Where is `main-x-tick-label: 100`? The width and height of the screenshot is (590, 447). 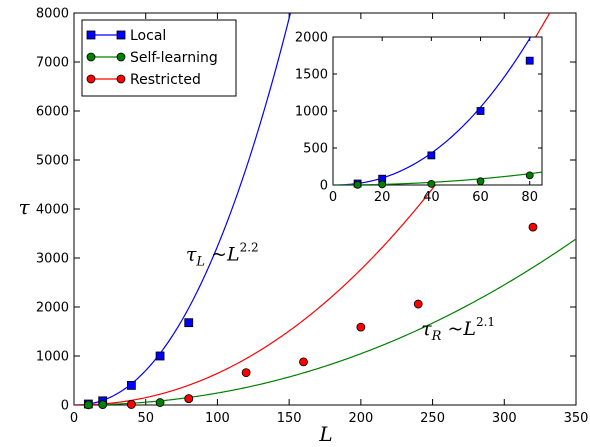 main-x-tick-label: 100 is located at coordinates (217, 418).